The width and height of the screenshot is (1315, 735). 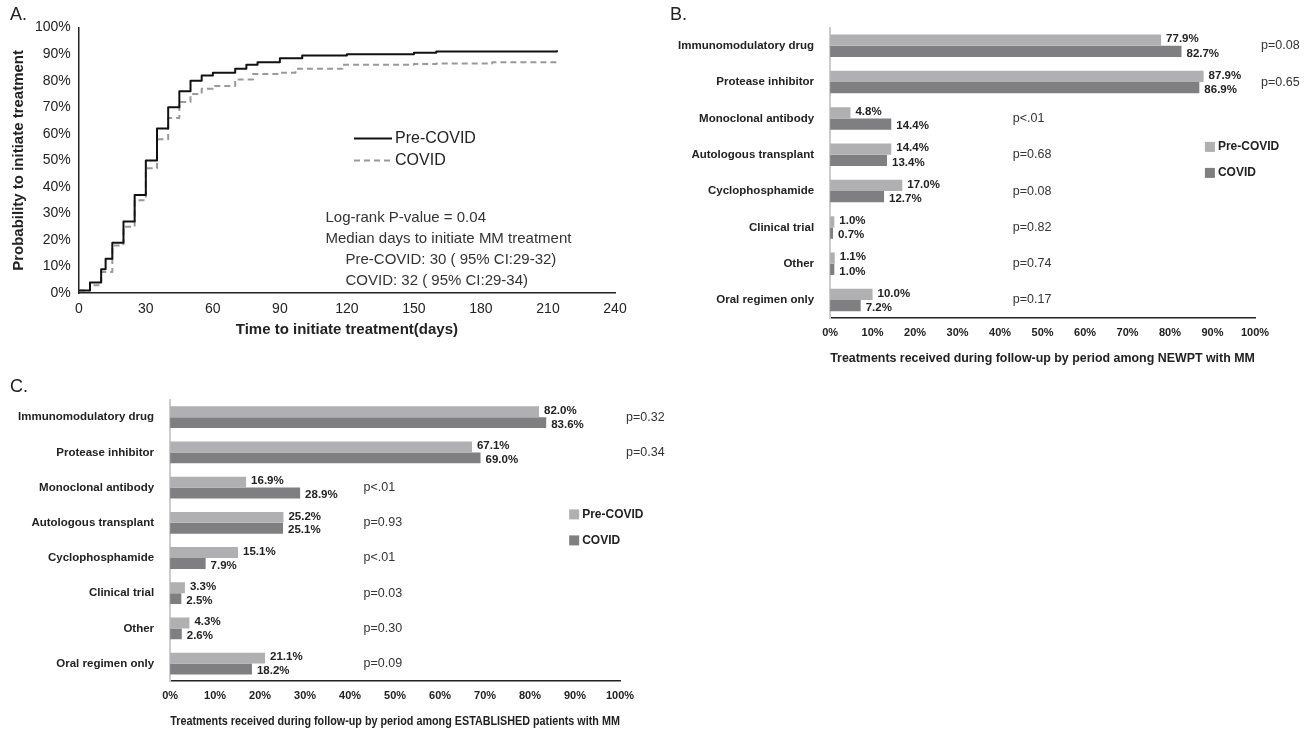 What do you see at coordinates (1182, 38) in the screenshot?
I see `data-label: 77.9%` at bounding box center [1182, 38].